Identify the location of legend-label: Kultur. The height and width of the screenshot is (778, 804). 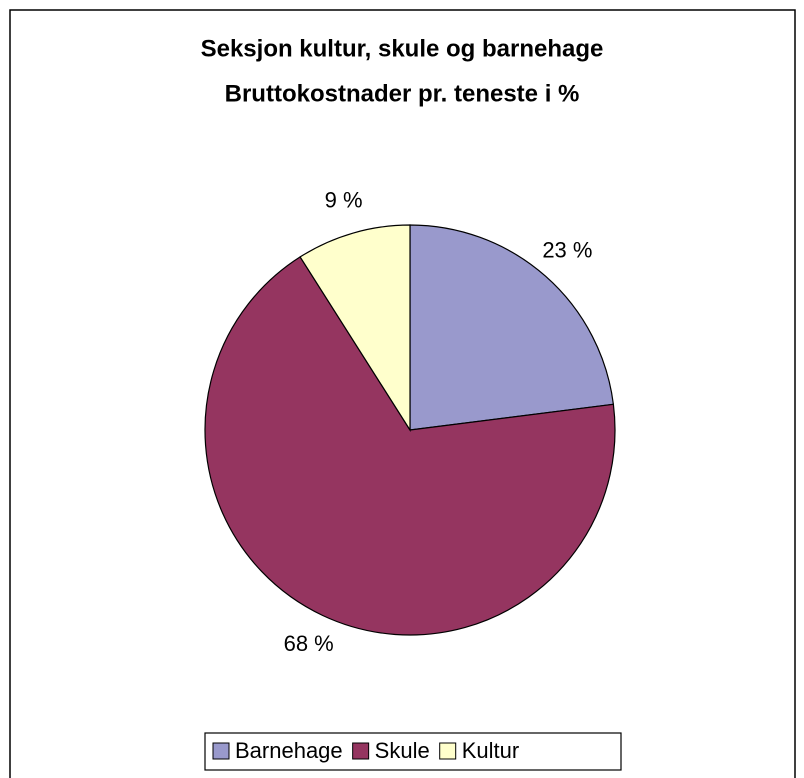
(490, 750).